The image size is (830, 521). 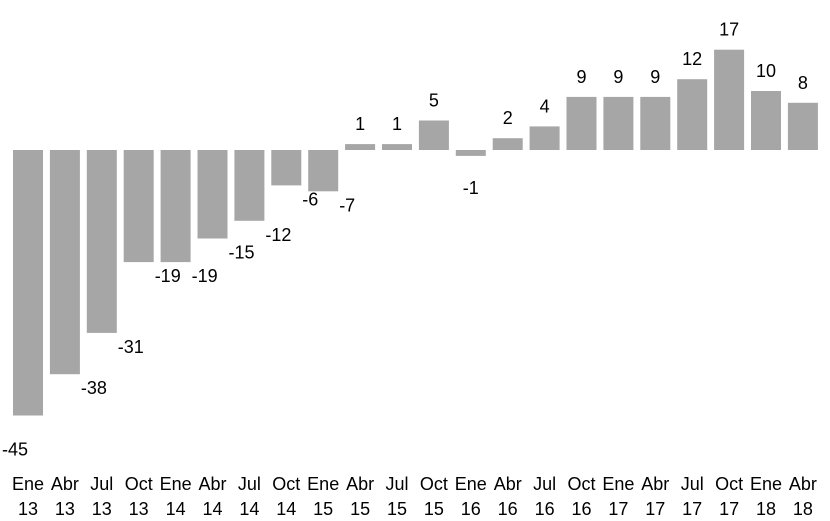 What do you see at coordinates (803, 83) in the screenshot?
I see `data-label: 8` at bounding box center [803, 83].